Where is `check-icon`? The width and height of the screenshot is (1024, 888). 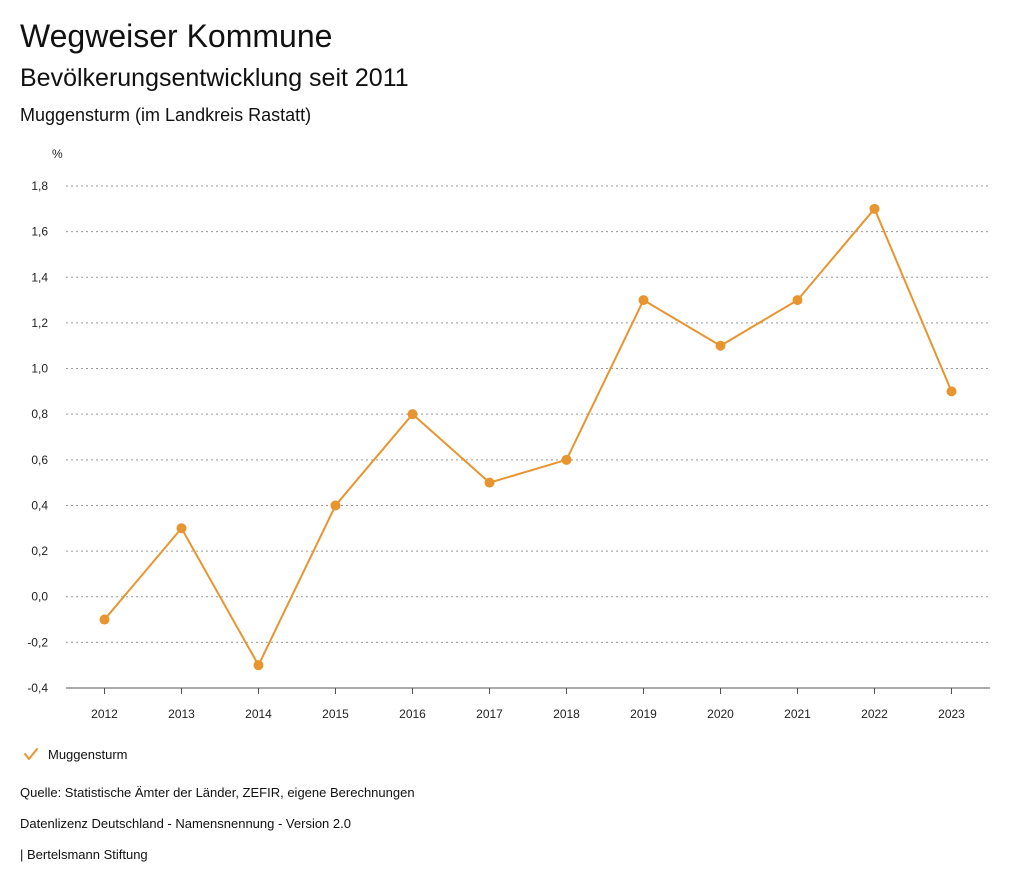 check-icon is located at coordinates (31, 754).